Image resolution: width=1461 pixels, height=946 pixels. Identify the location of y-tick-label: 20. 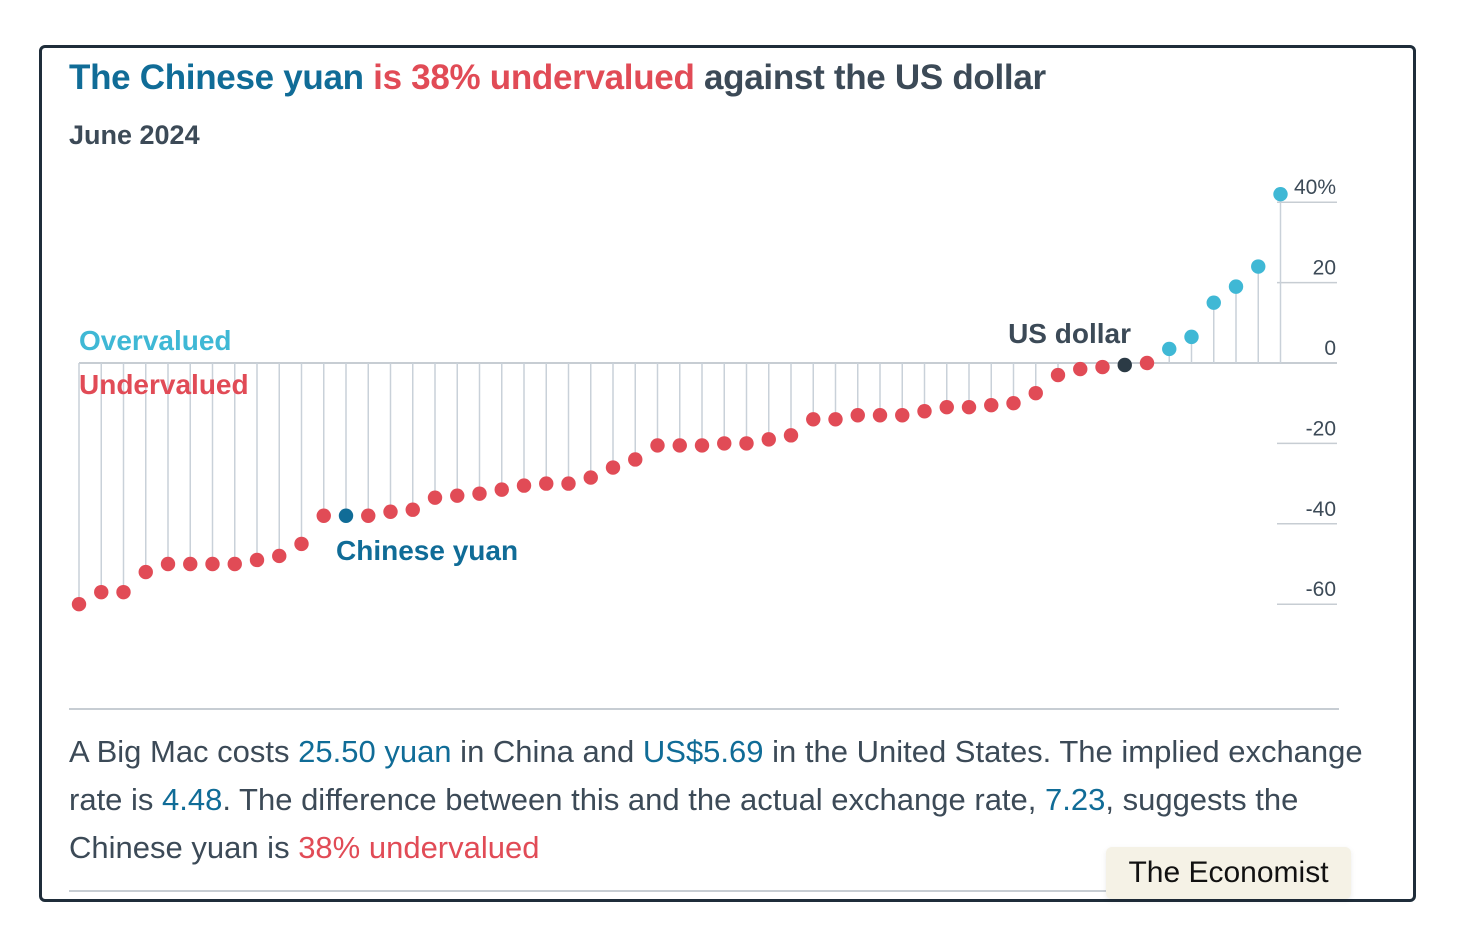
(1324, 268).